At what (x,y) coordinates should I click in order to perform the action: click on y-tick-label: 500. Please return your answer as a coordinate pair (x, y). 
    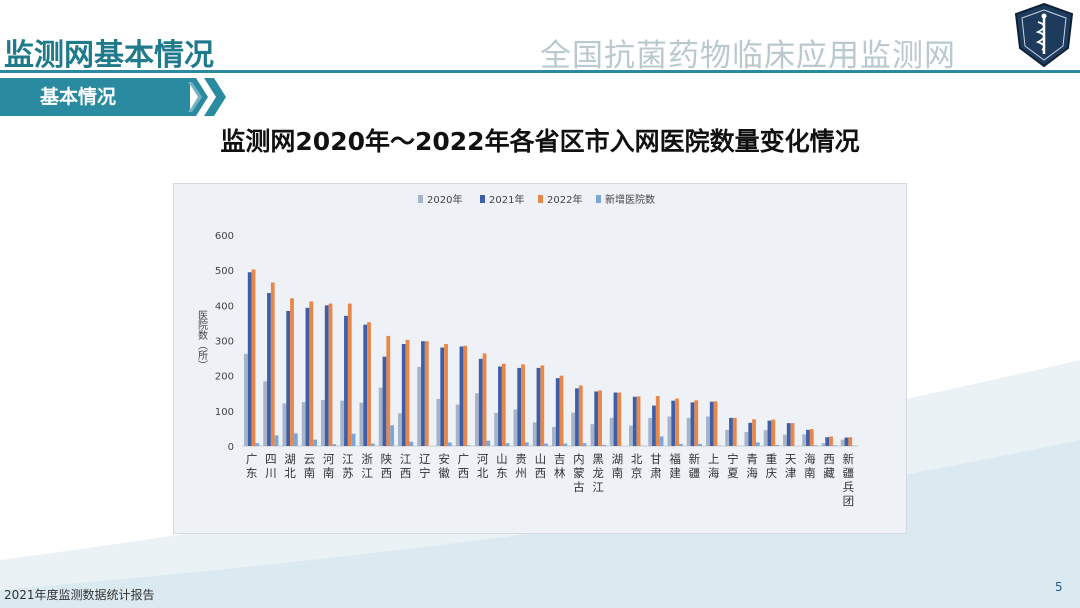
    Looking at the image, I should click on (224, 271).